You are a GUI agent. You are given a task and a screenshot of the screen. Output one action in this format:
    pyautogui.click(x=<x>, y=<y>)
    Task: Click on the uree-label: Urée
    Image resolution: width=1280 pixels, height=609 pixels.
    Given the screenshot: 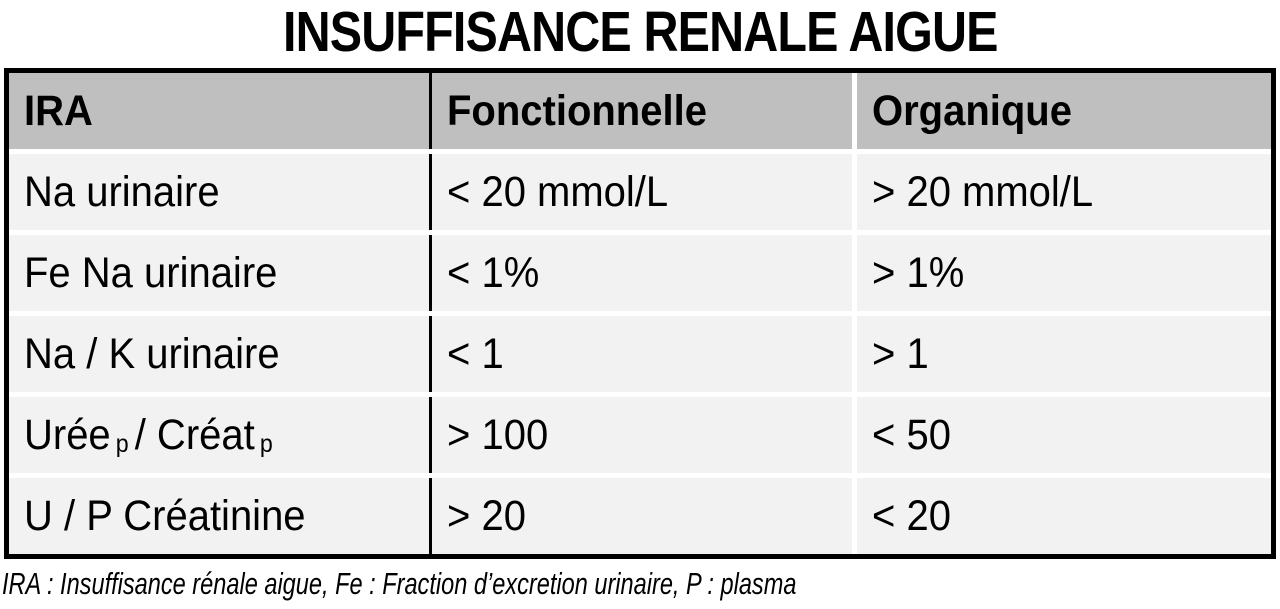 What is the action you would take?
    pyautogui.click(x=67, y=434)
    